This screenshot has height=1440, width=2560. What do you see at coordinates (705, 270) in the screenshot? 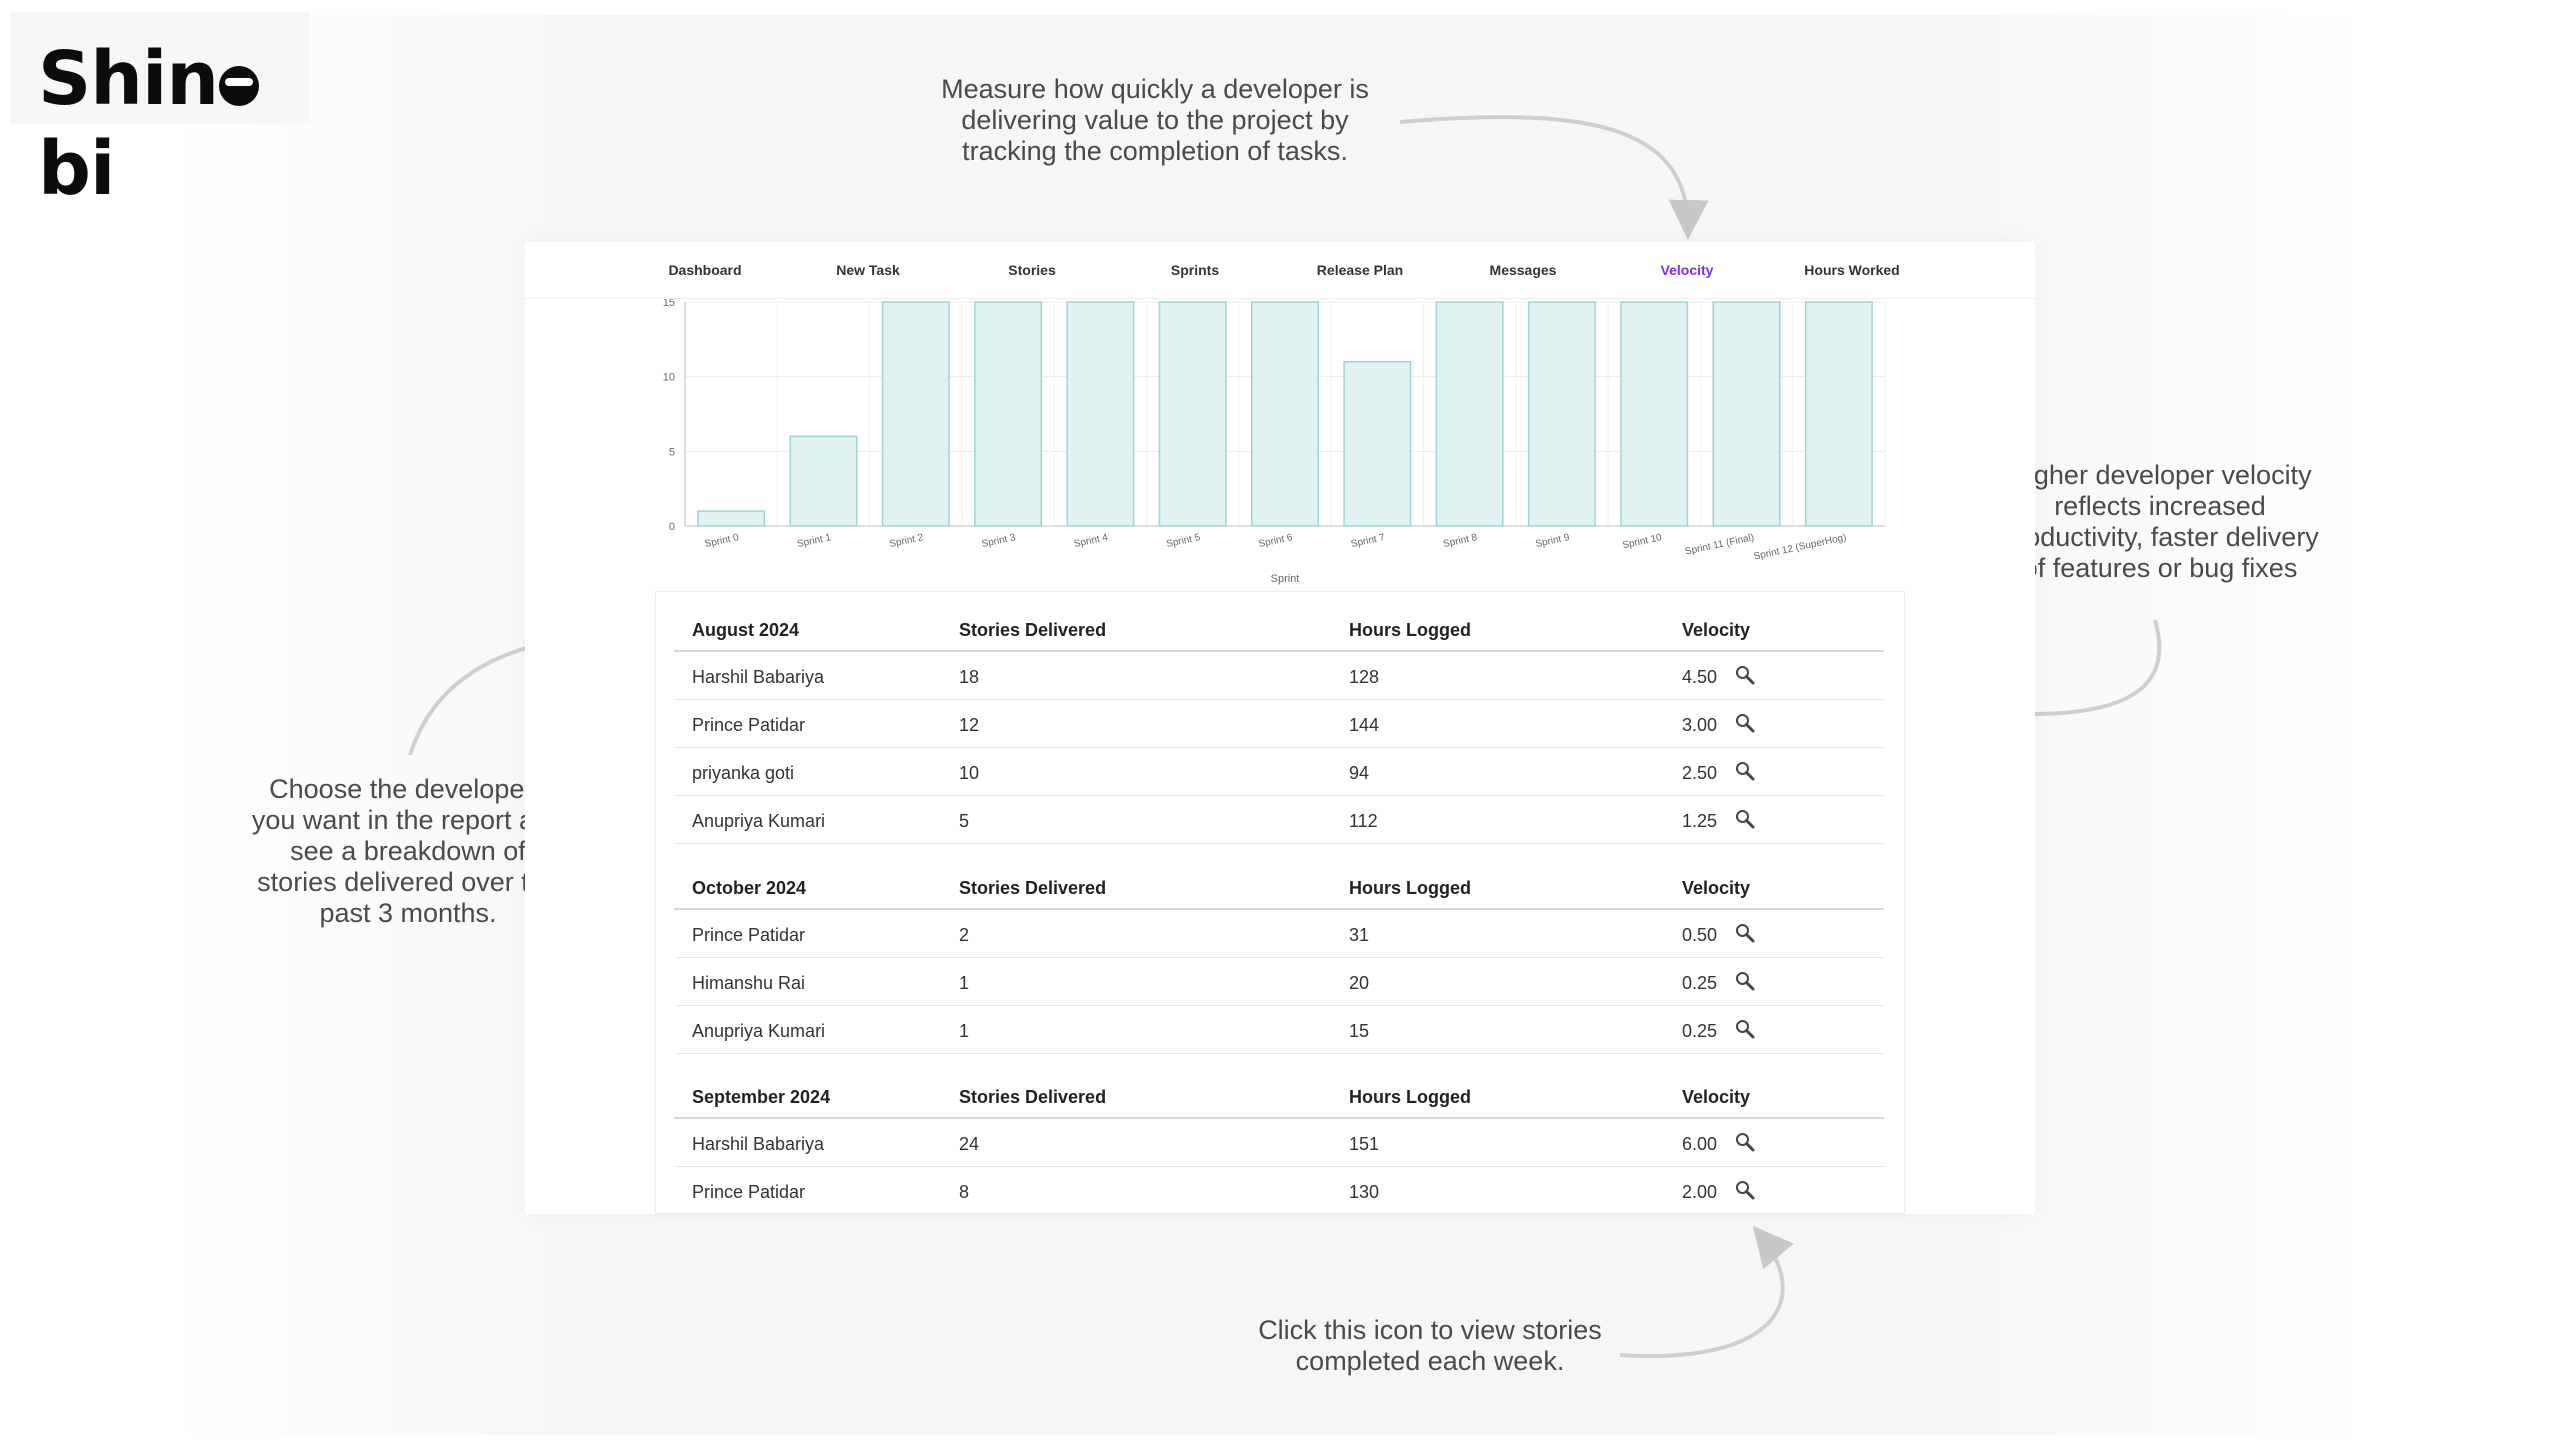
I see `nav-dashboard: Dashboard` at bounding box center [705, 270].